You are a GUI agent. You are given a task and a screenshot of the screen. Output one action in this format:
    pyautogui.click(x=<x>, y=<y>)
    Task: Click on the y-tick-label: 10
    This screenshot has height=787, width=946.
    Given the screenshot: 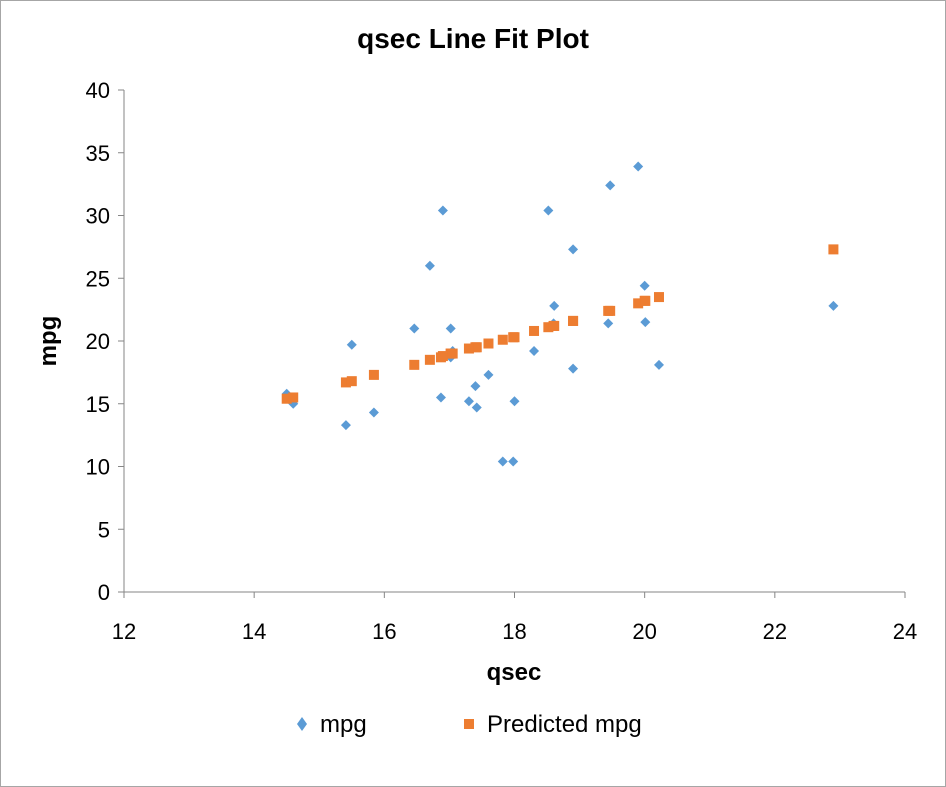 What is the action you would take?
    pyautogui.click(x=98, y=467)
    